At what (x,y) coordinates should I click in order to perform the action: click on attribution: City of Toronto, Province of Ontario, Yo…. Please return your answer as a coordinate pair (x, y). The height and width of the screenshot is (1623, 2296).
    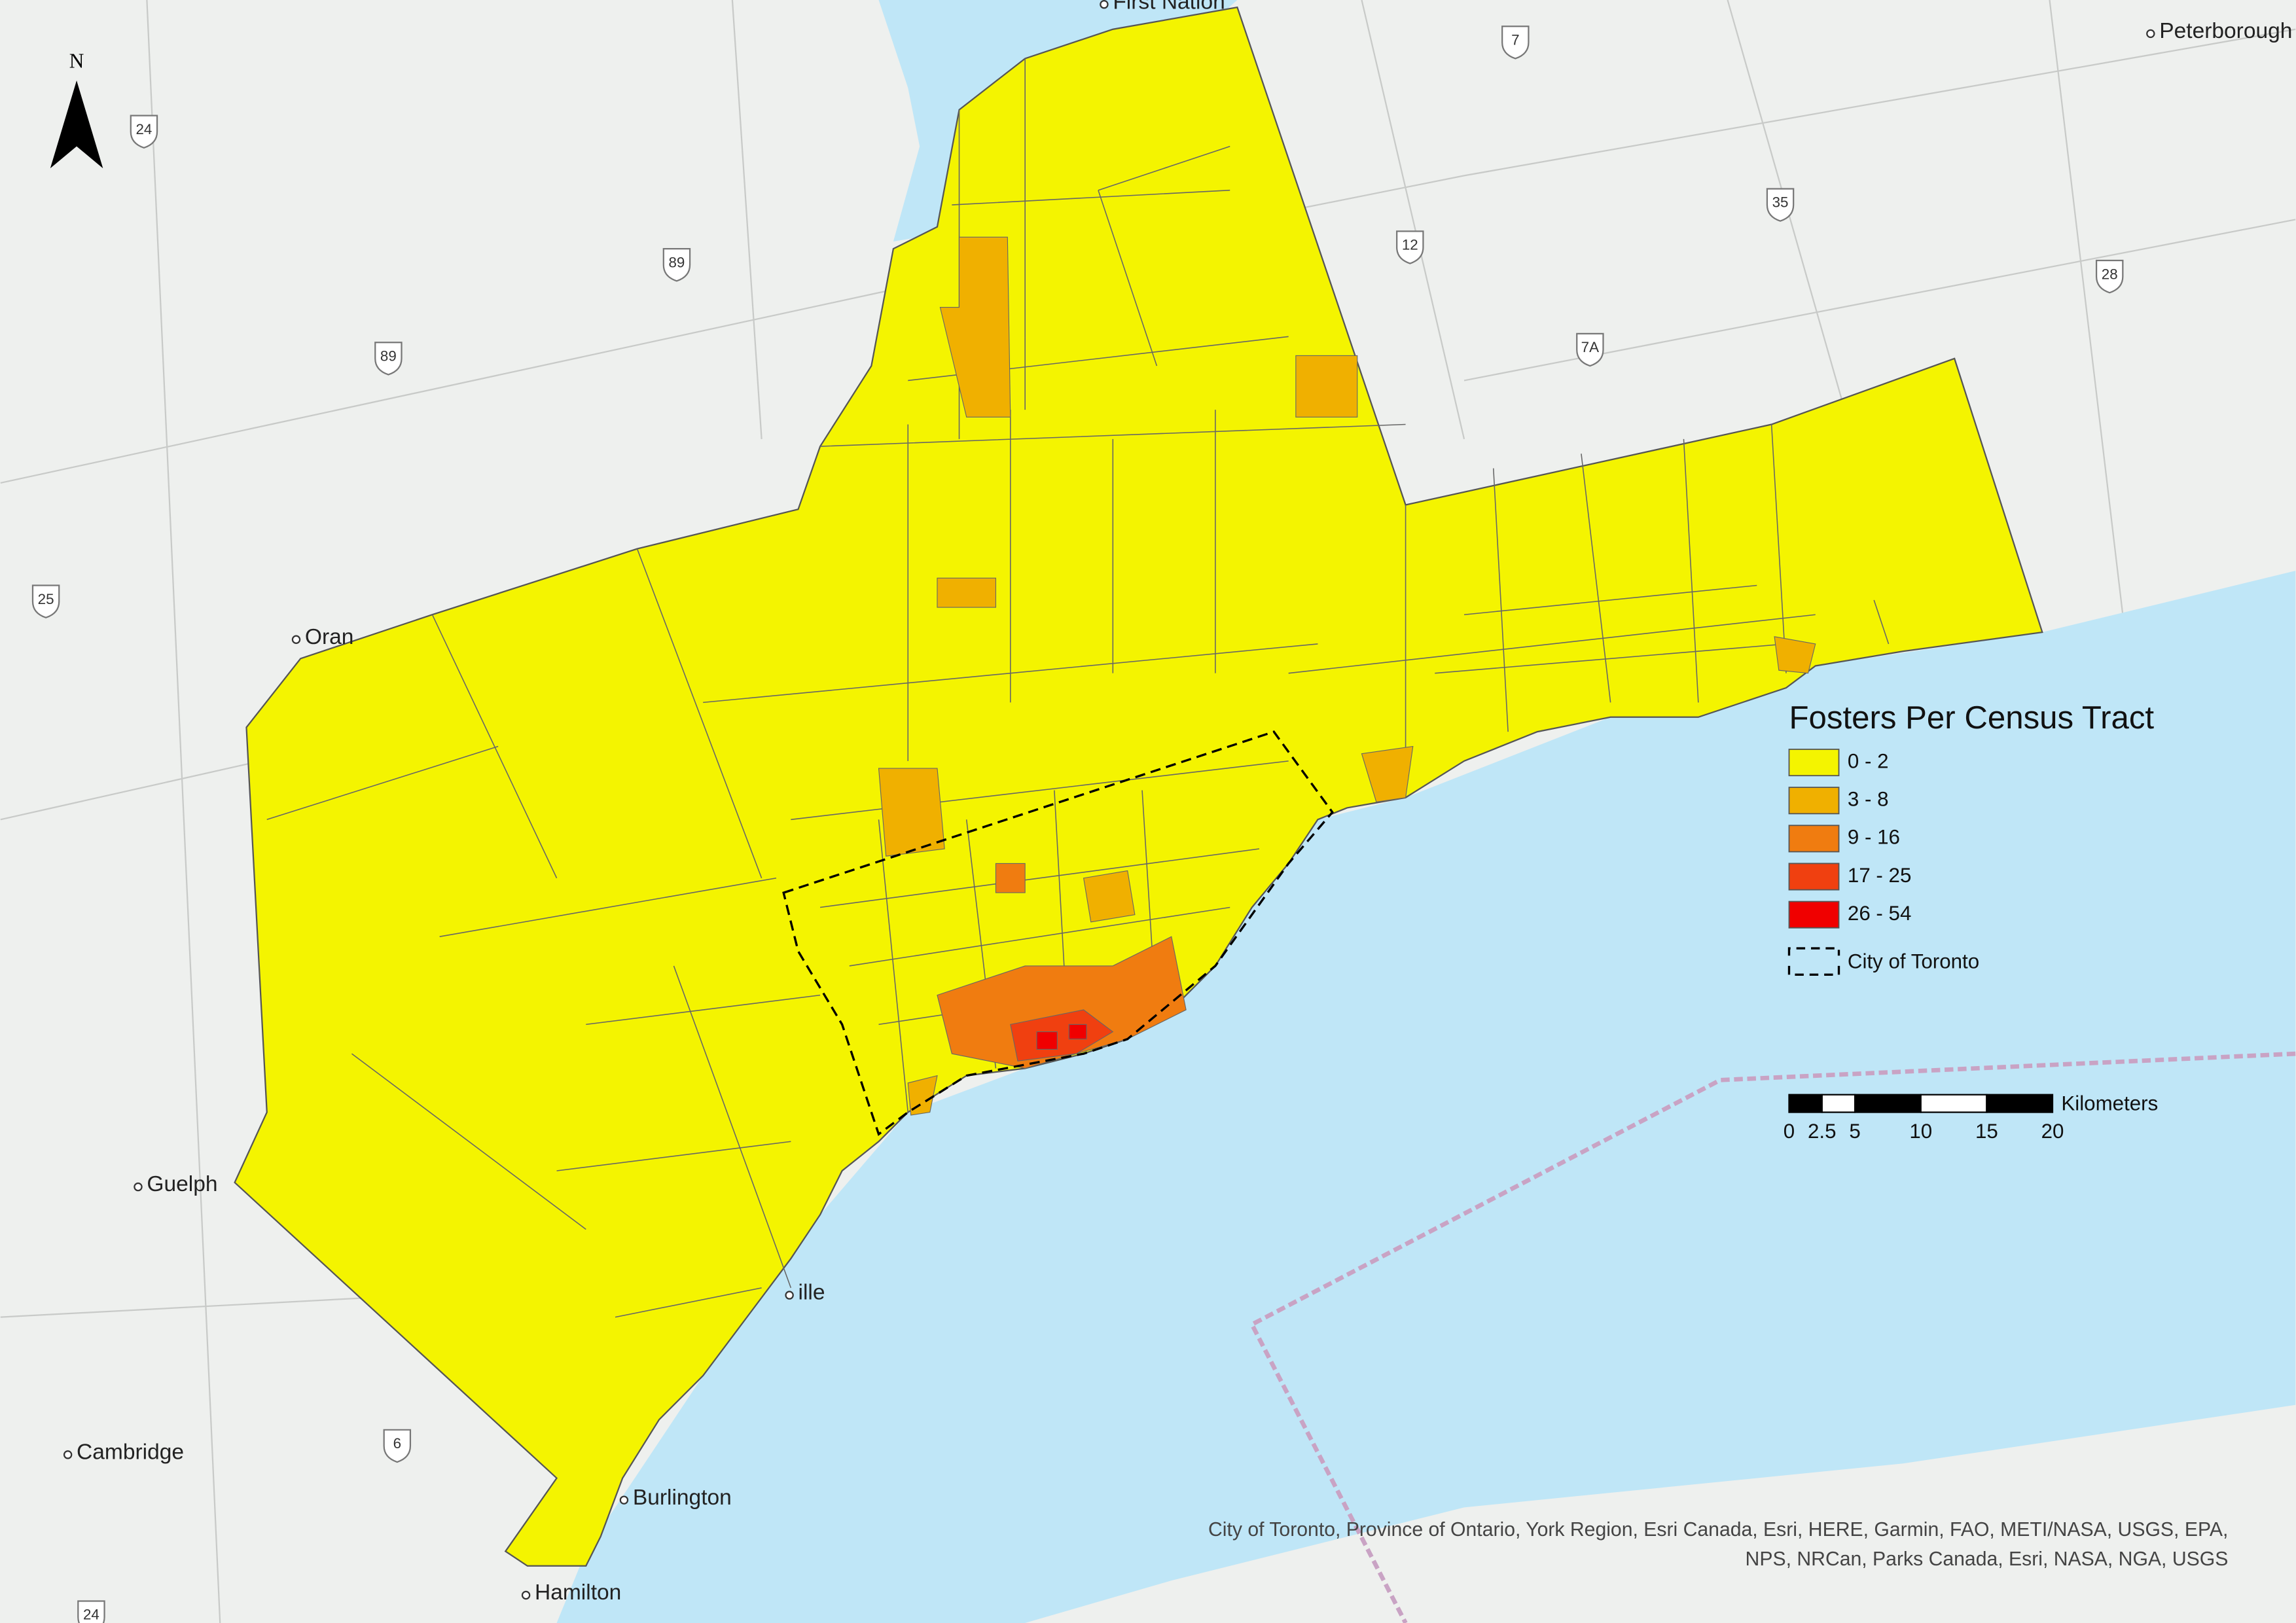
    Looking at the image, I should click on (1718, 1530).